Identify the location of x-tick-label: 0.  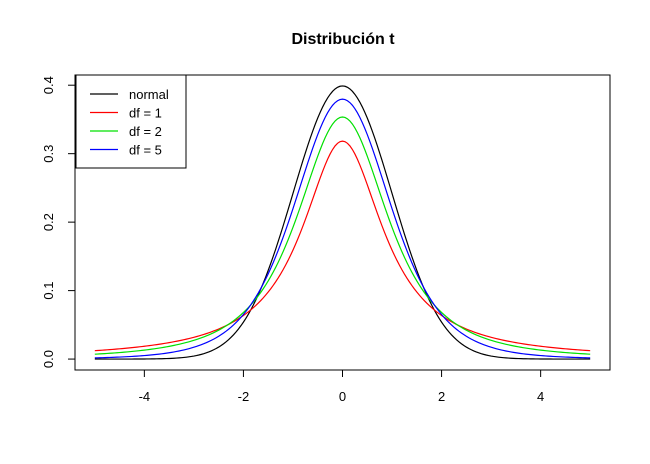
(342, 396).